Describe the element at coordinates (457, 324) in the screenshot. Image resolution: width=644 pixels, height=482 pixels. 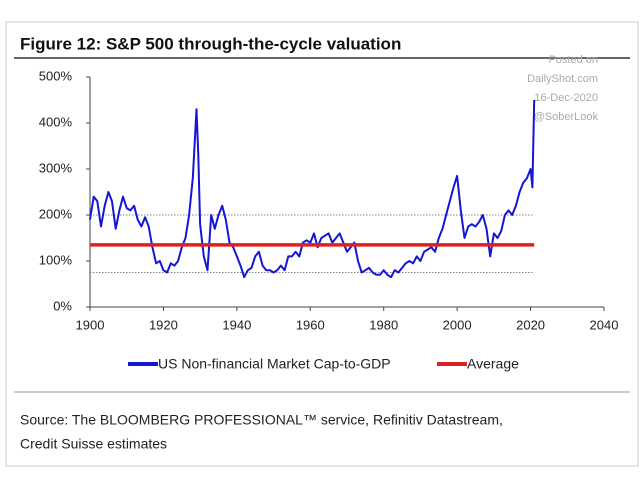
I see `x-tick-label: 2000` at that location.